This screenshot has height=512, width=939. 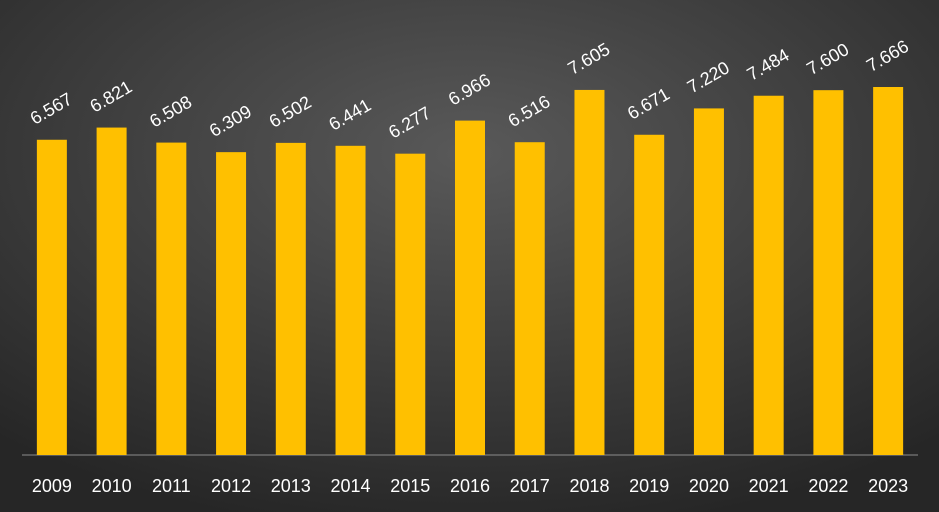 I want to click on x-tick-label: 2019, so click(x=649, y=486).